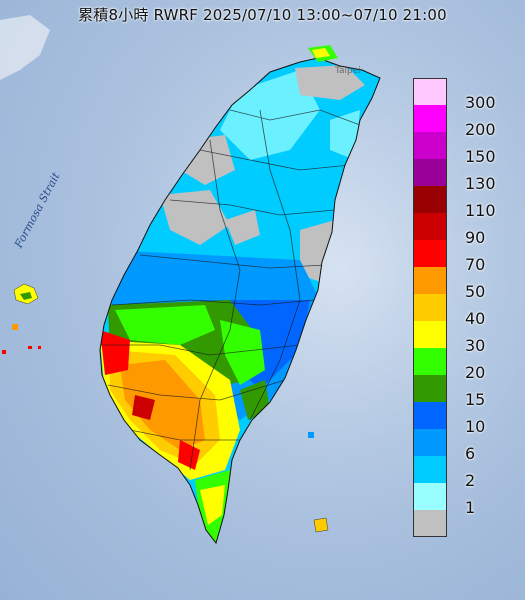  I want to click on legend-label: 300, so click(480, 102).